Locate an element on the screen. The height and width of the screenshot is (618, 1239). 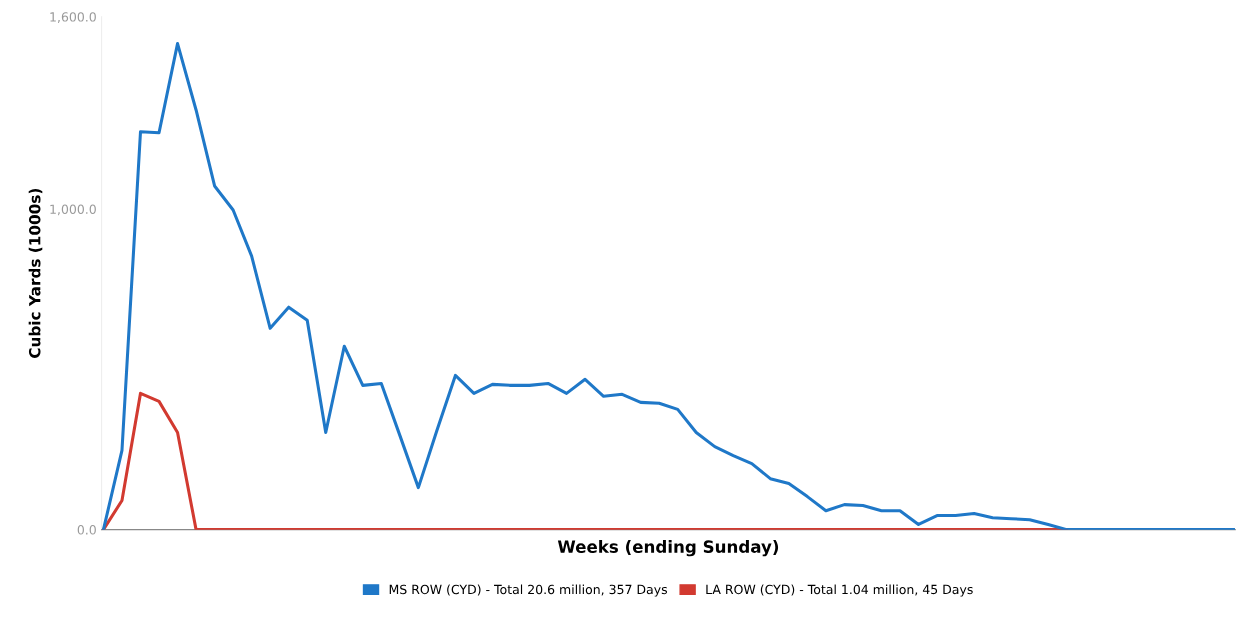
y-tick-label: 0.0 is located at coordinates (86, 530).